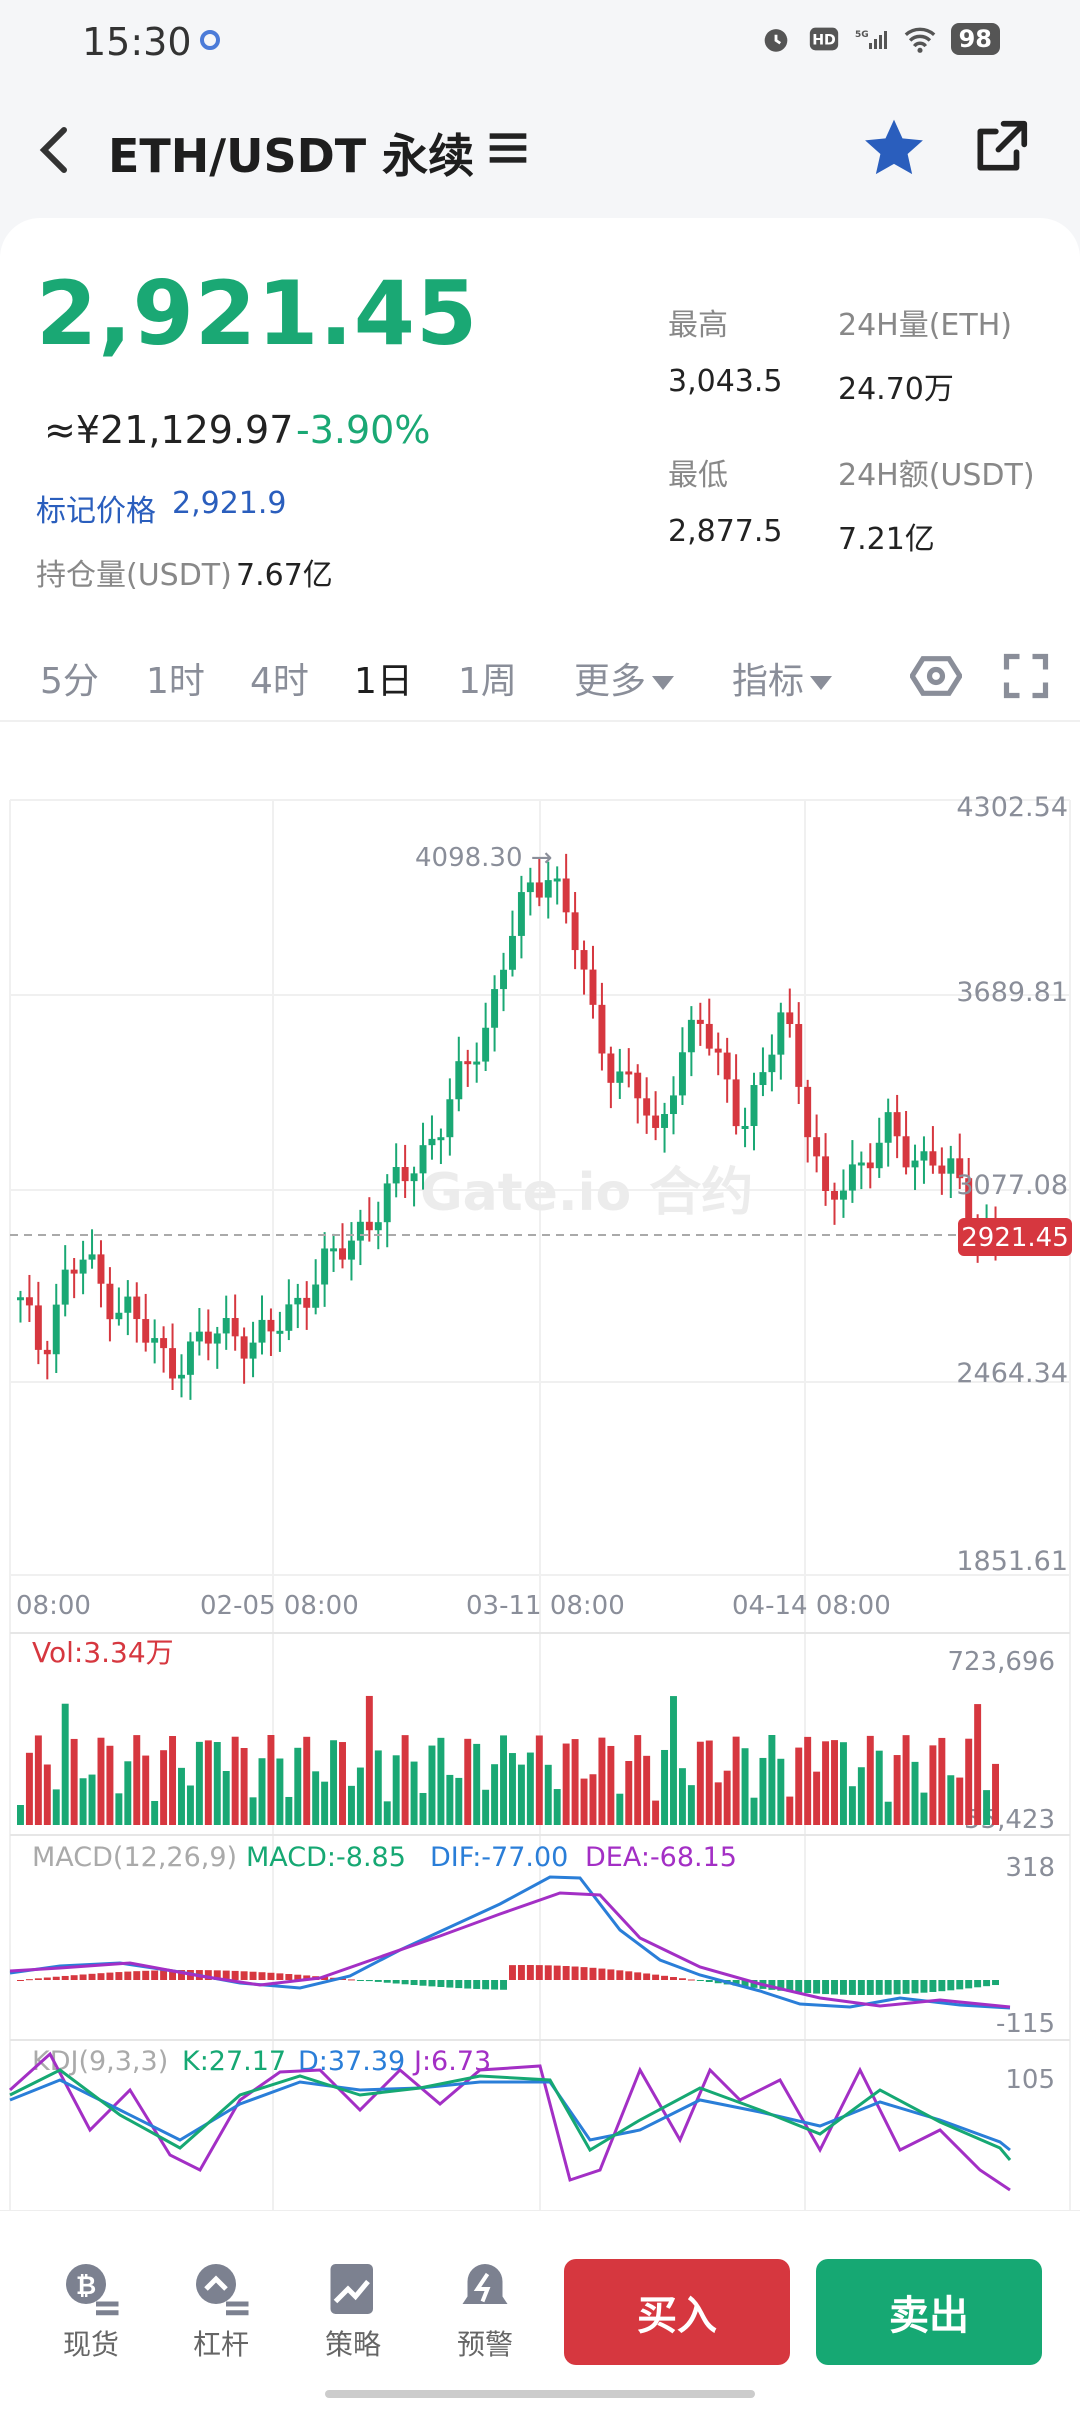 This screenshot has width=1080, height=2409. What do you see at coordinates (96, 511) in the screenshot?
I see `mark-price-label: 标记价格` at bounding box center [96, 511].